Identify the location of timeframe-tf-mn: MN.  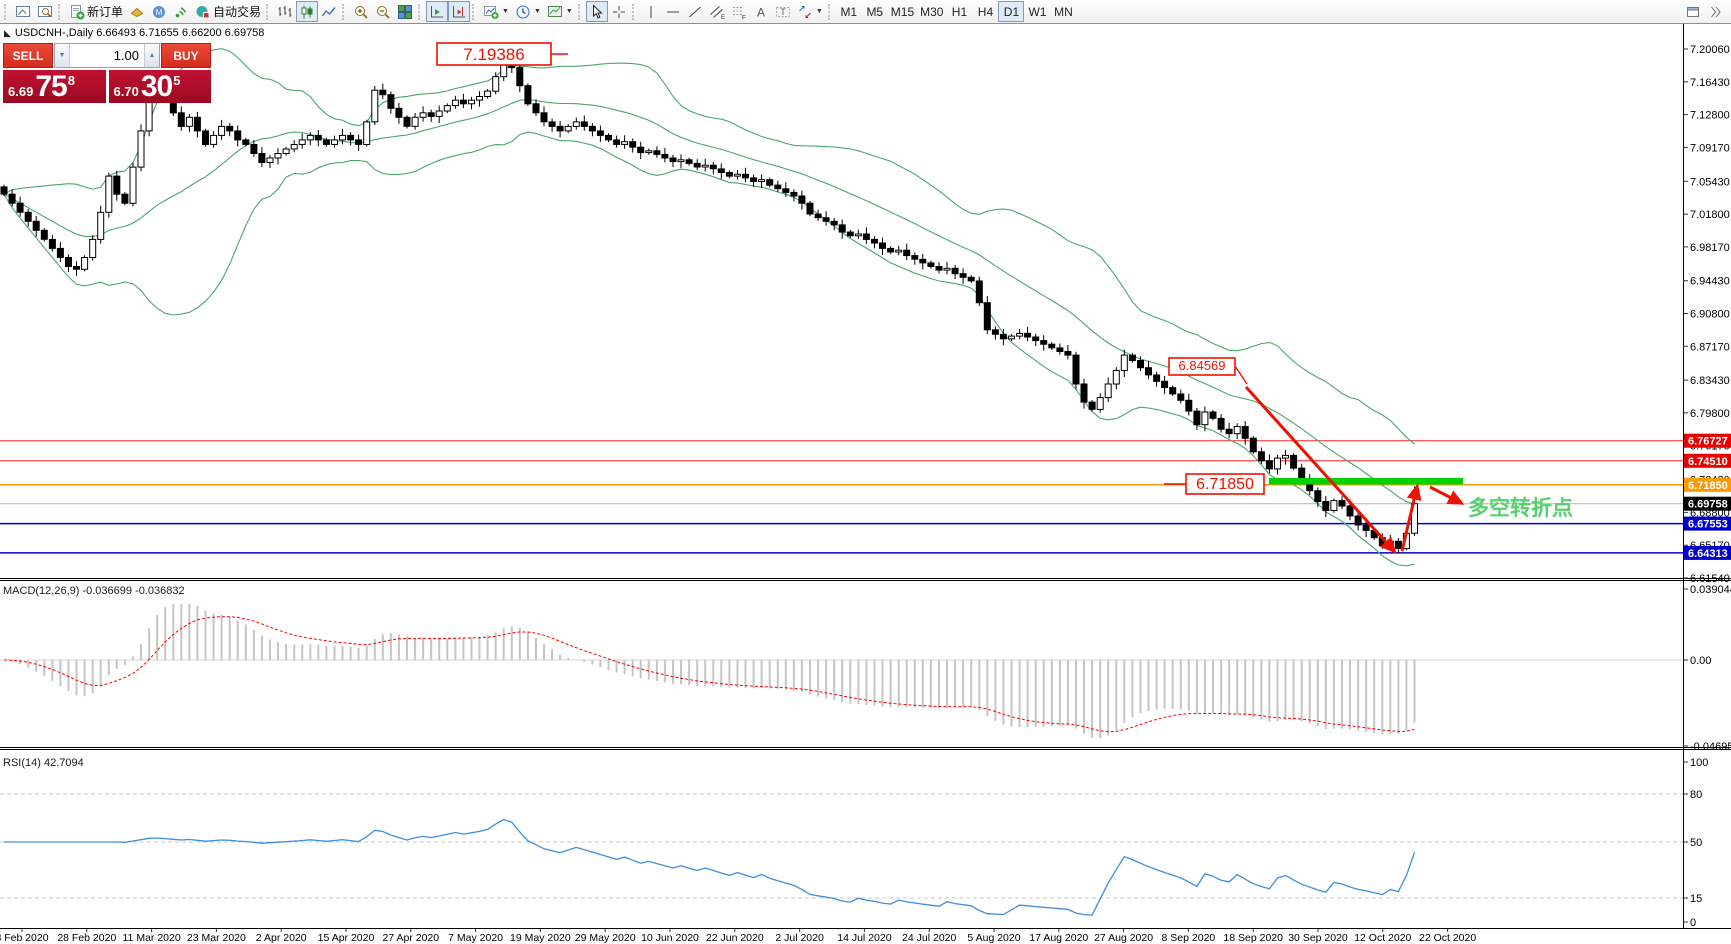
(1063, 11).